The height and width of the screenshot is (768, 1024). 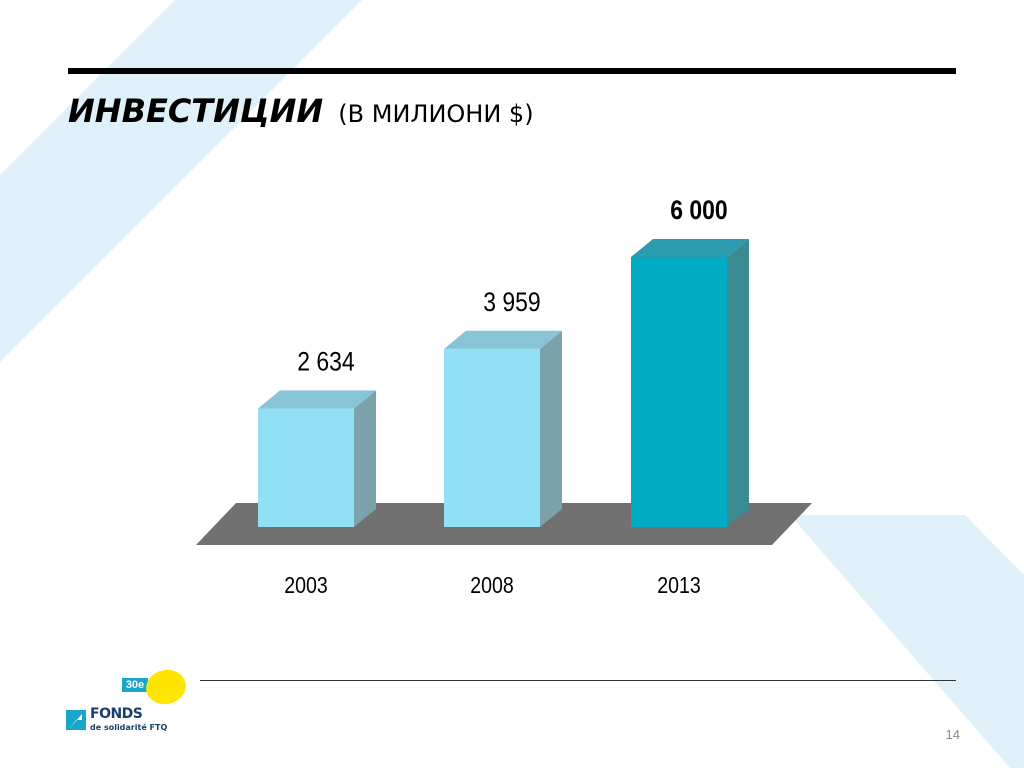 I want to click on bar-2003, so click(x=317, y=458).